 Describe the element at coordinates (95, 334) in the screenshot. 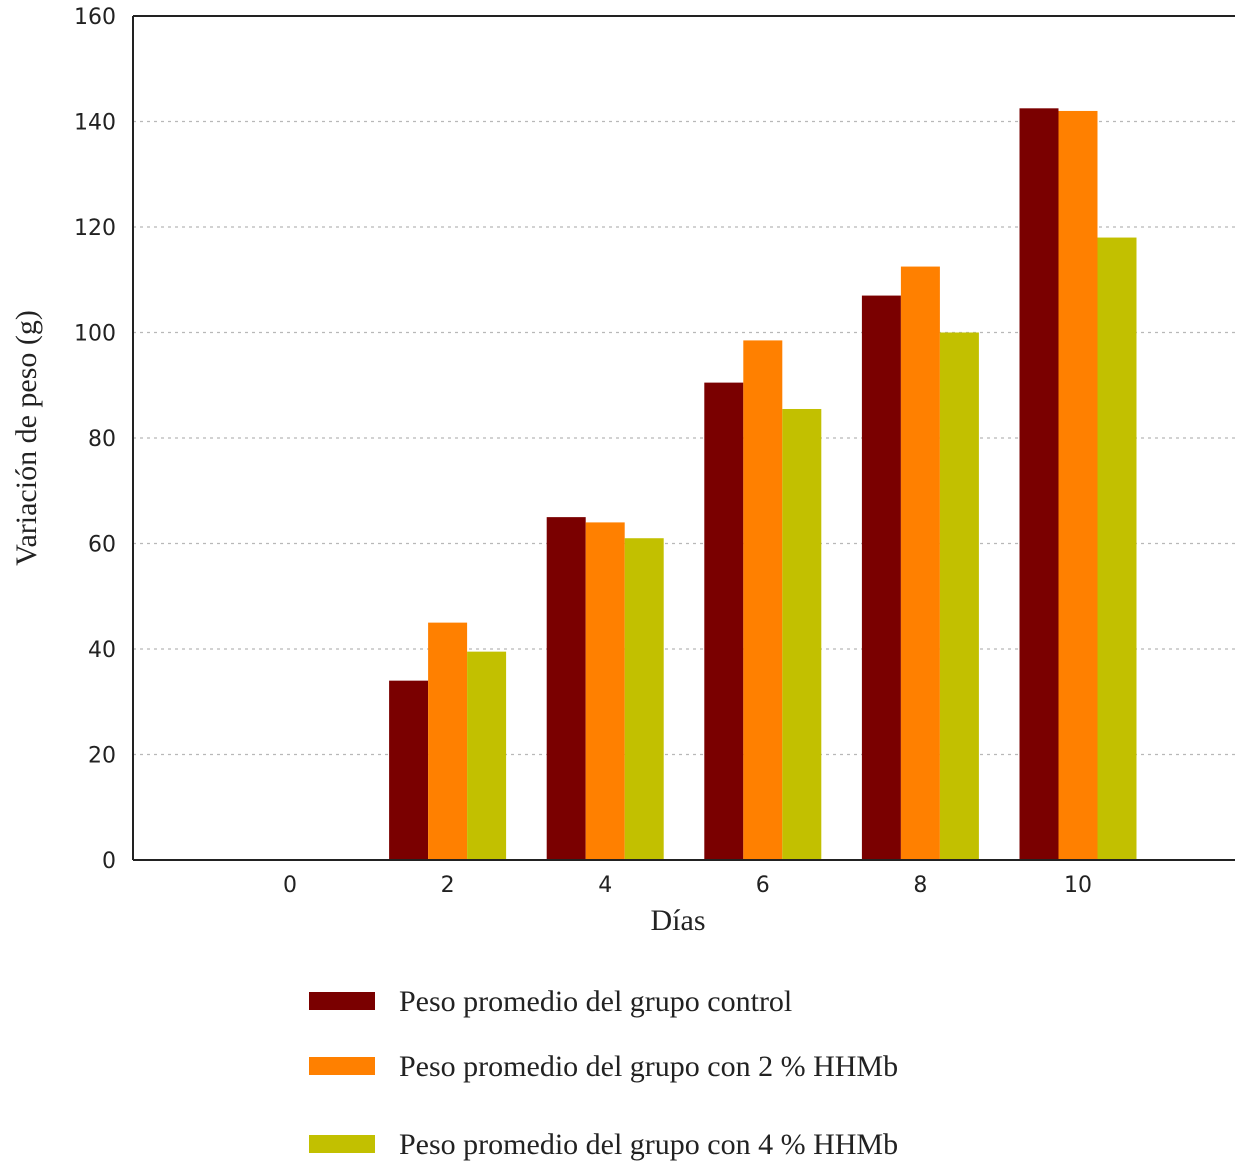

I see `y-tick-label: 100` at that location.